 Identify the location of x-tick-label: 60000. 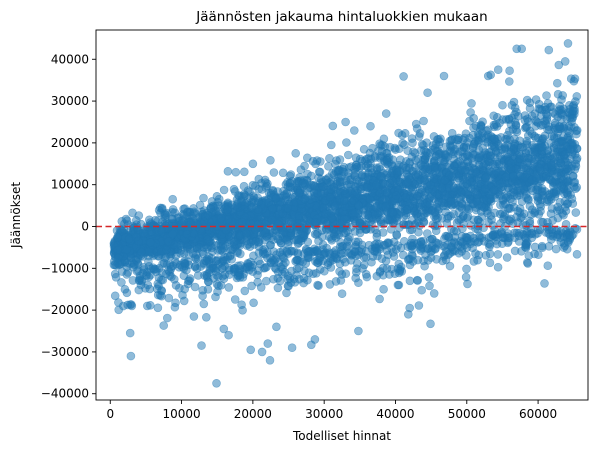
(538, 414).